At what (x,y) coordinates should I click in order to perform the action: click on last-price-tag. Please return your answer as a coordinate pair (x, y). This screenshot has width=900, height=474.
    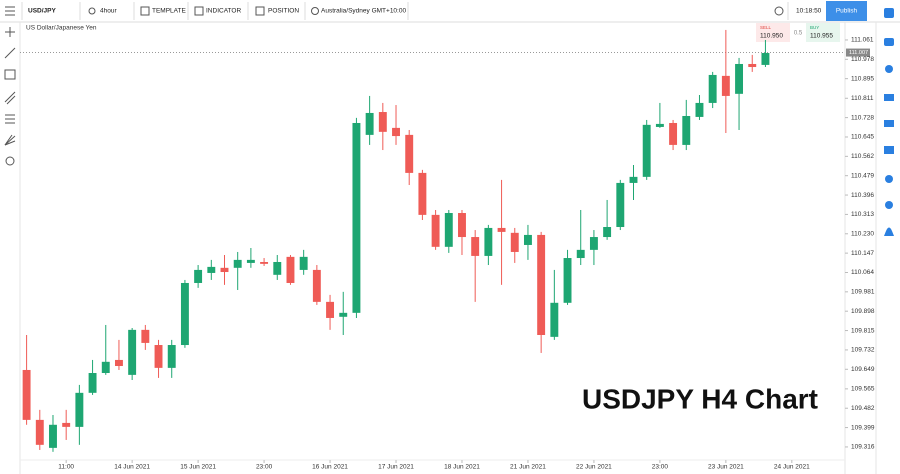
    Looking at the image, I should click on (858, 52).